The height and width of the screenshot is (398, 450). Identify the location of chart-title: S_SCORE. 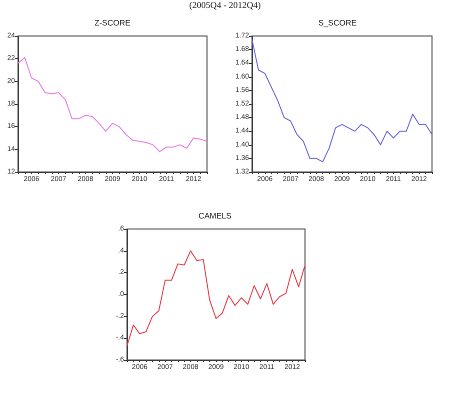
(337, 23).